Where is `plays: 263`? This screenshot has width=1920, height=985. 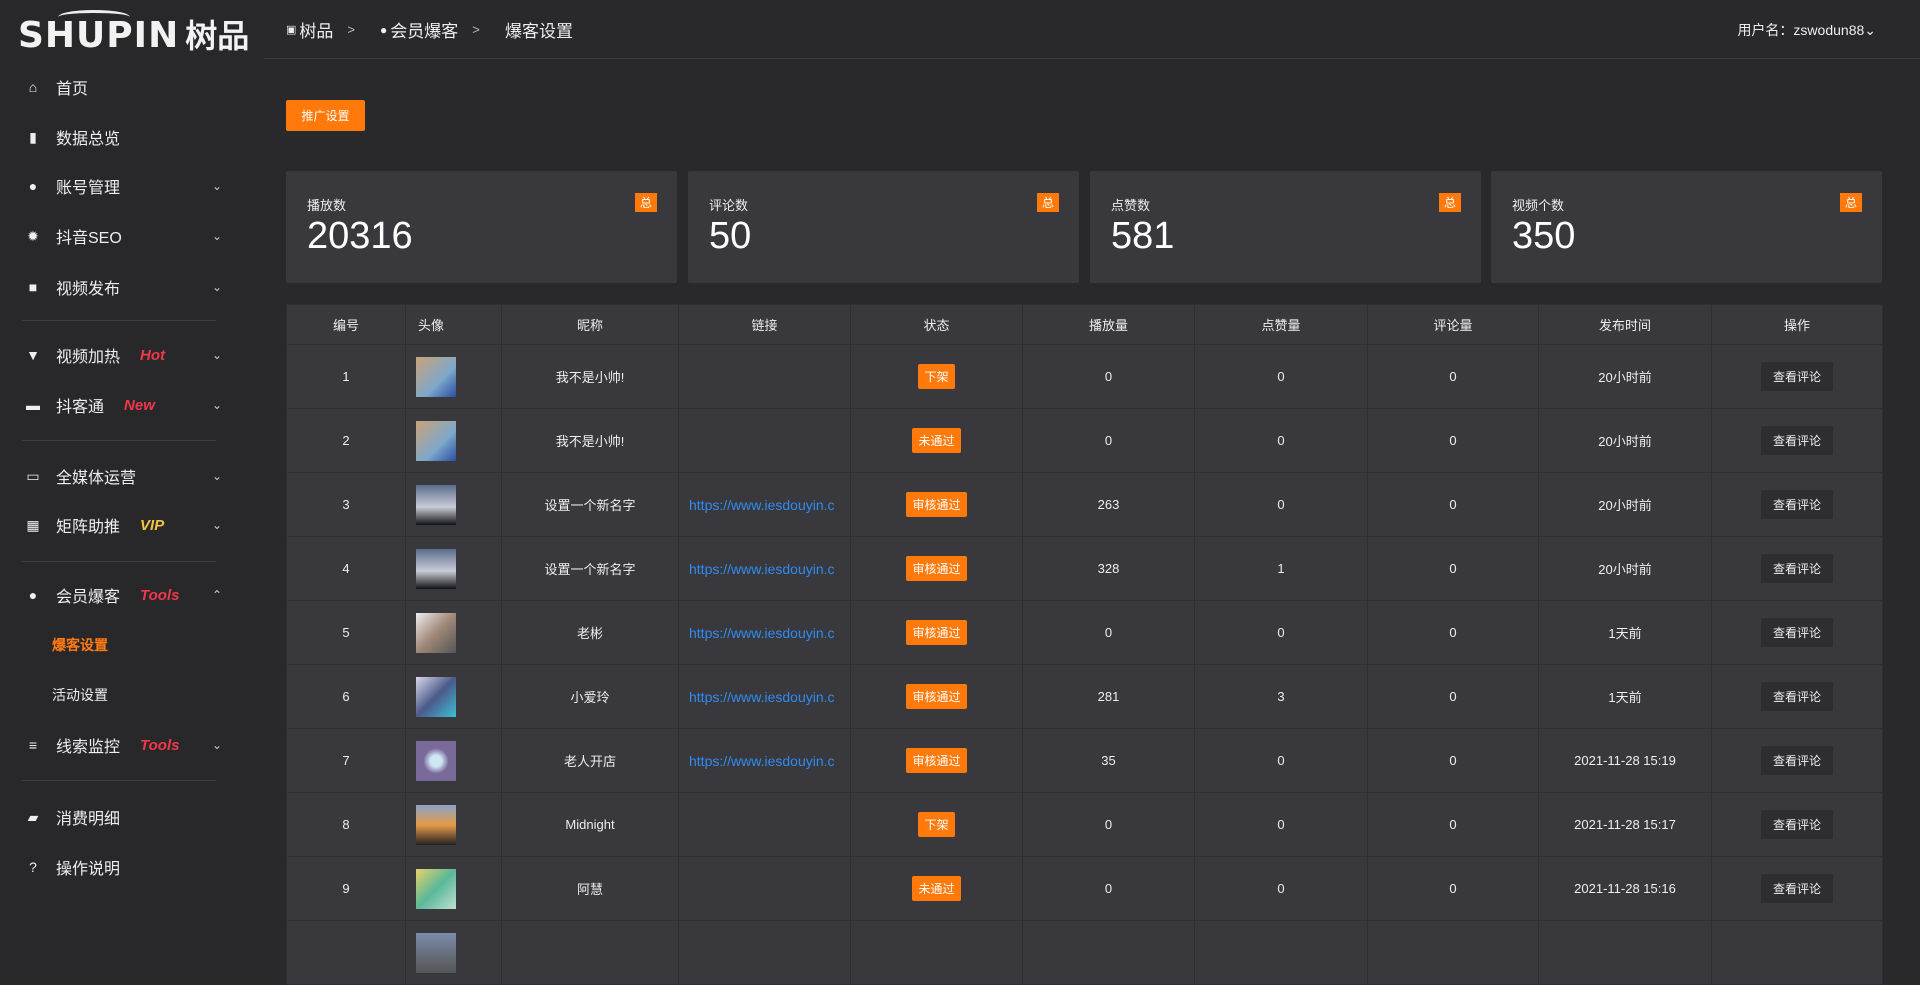
plays: 263 is located at coordinates (1108, 504).